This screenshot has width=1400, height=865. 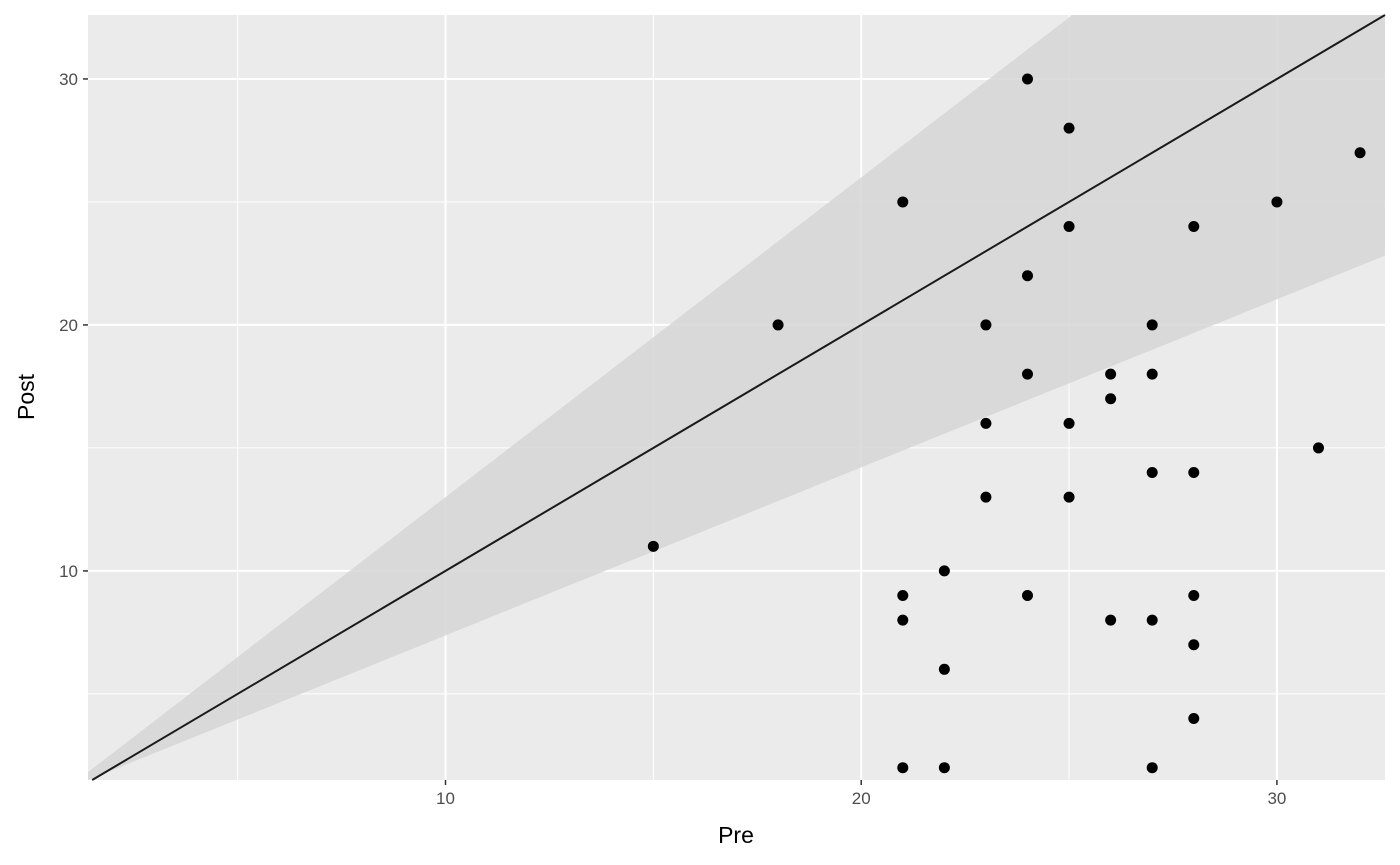 What do you see at coordinates (736, 835) in the screenshot?
I see `x-axis-title: Pre` at bounding box center [736, 835].